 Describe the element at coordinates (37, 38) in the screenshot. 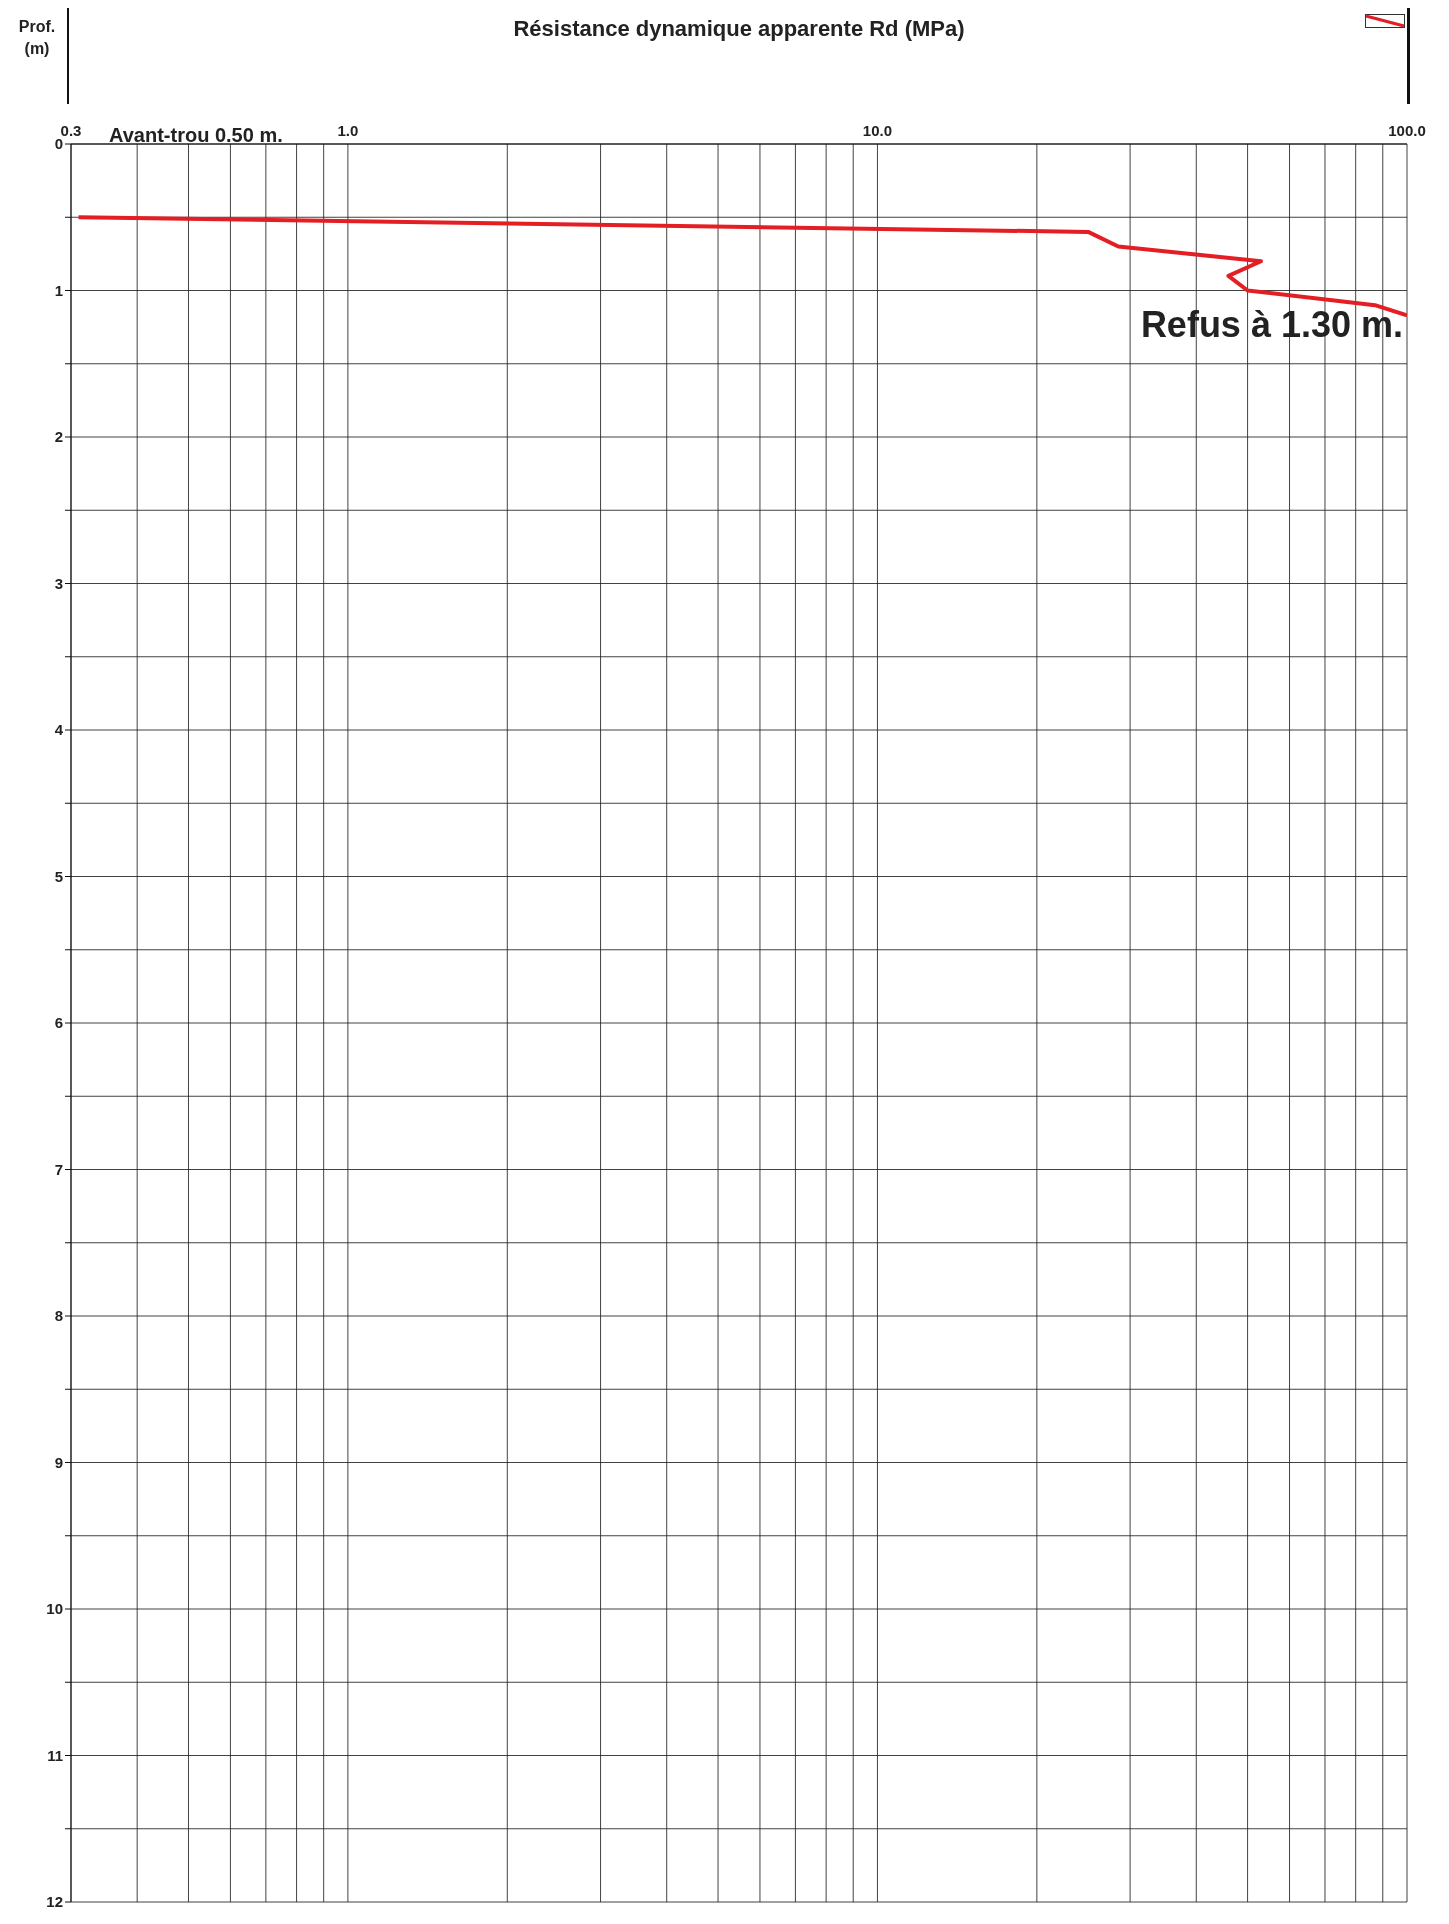

I see `y-axis-title: Prof. (m)` at that location.